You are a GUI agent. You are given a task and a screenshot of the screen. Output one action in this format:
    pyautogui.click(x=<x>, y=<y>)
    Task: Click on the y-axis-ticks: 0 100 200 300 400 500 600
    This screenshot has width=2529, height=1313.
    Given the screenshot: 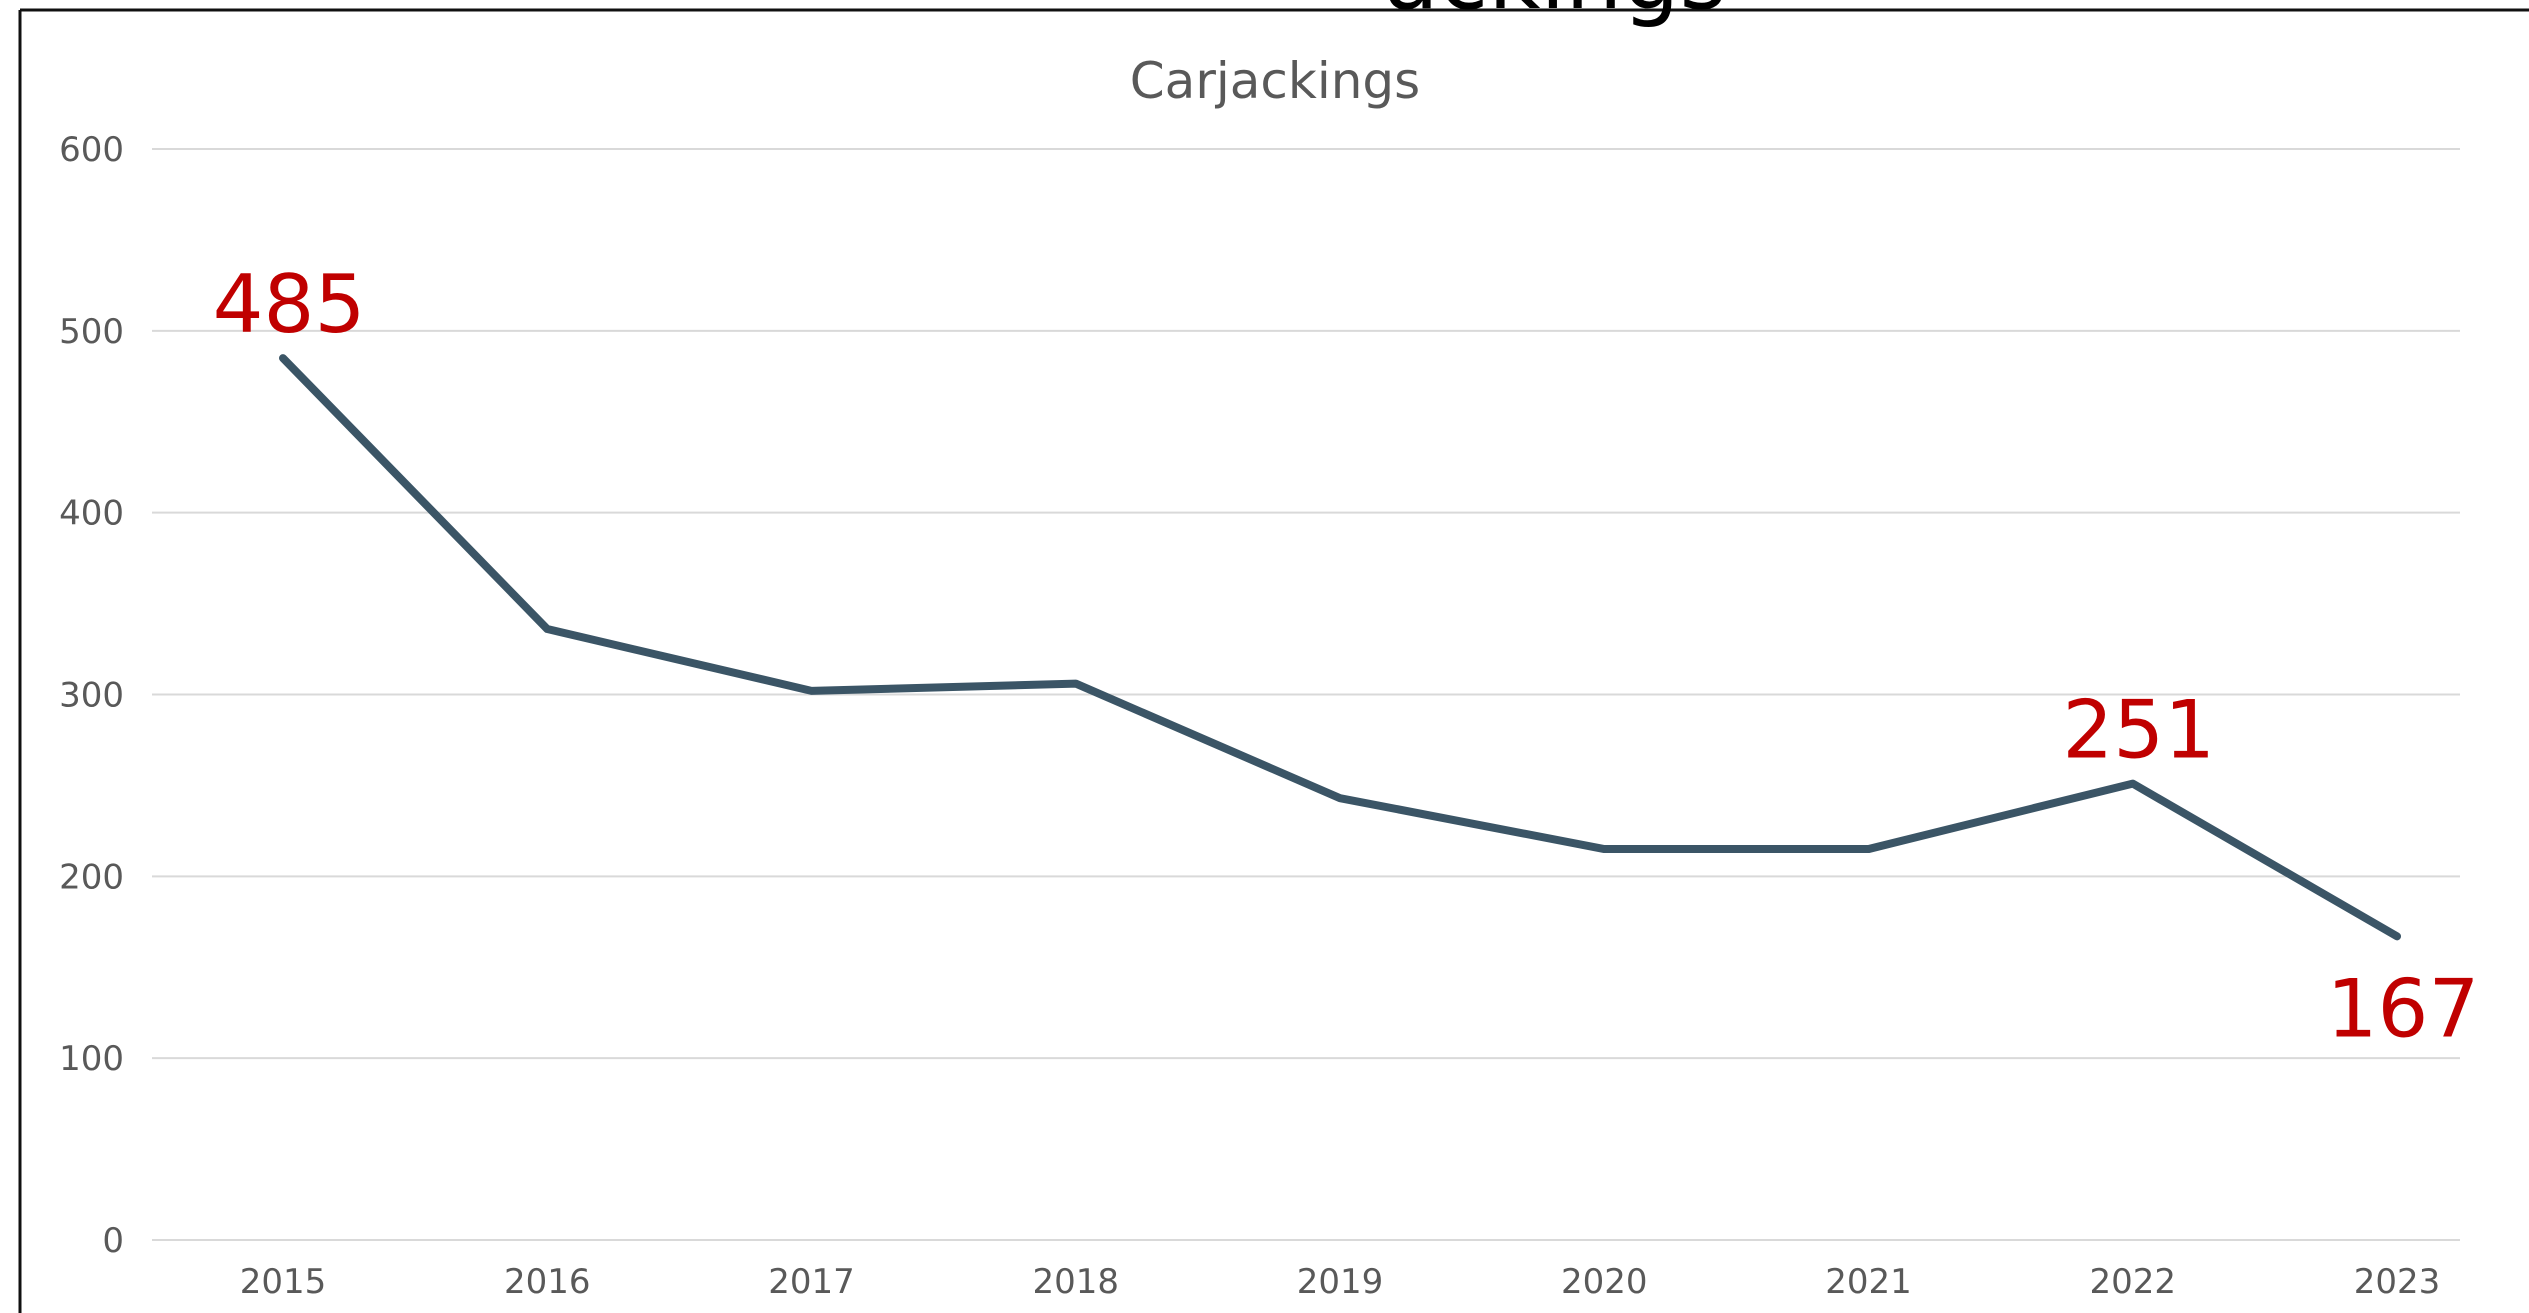 What is the action you would take?
    pyautogui.click(x=91, y=695)
    